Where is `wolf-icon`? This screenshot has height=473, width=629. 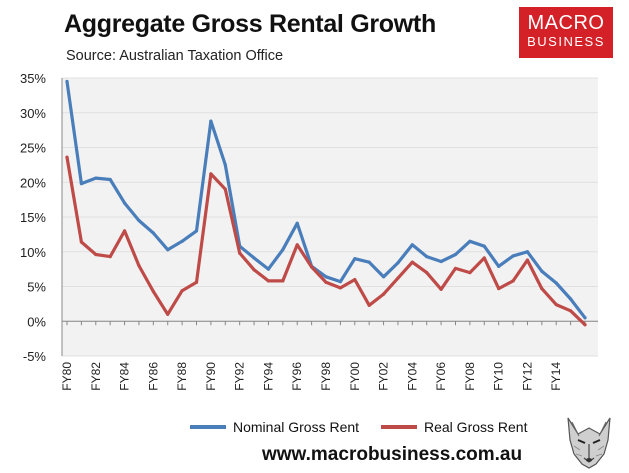
wolf-icon is located at coordinates (589, 442).